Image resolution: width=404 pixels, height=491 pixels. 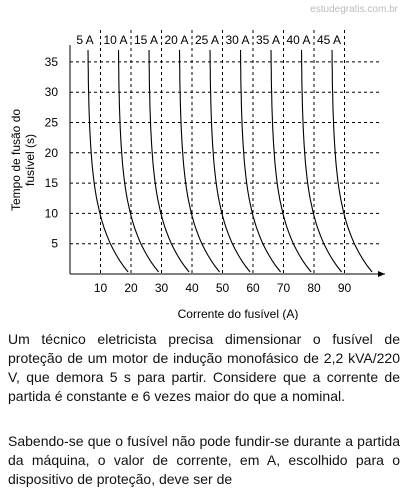 I want to click on y-tick-label: 10, so click(x=52, y=213).